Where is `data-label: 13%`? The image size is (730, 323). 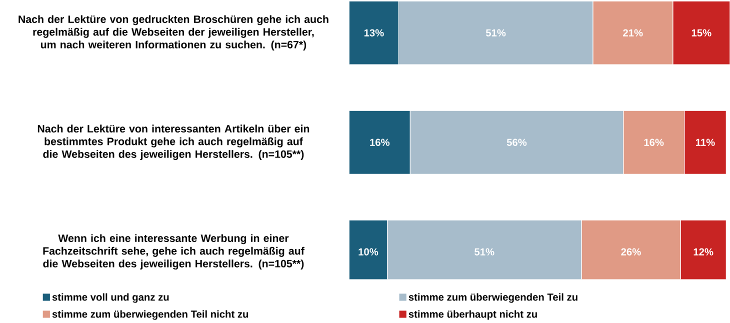
data-label: 13% is located at coordinates (374, 32).